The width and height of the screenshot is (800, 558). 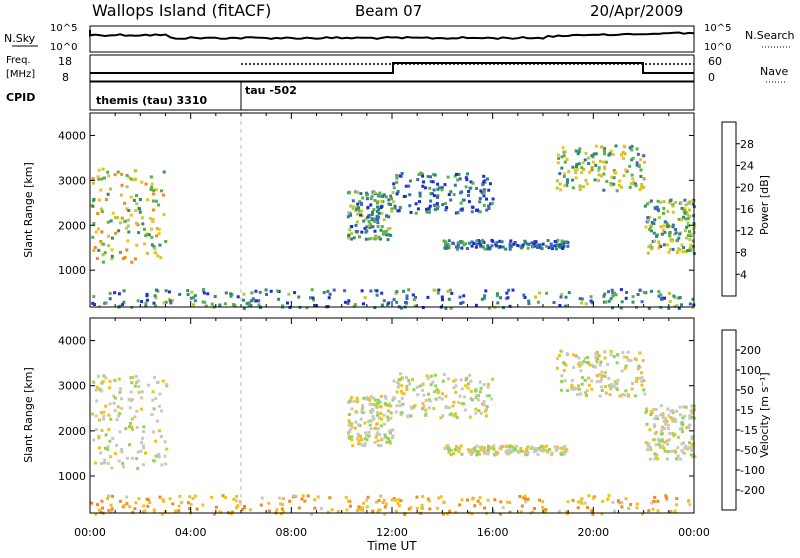 What do you see at coordinates (593, 532) in the screenshot?
I see `x-tick-label: 20:00` at bounding box center [593, 532].